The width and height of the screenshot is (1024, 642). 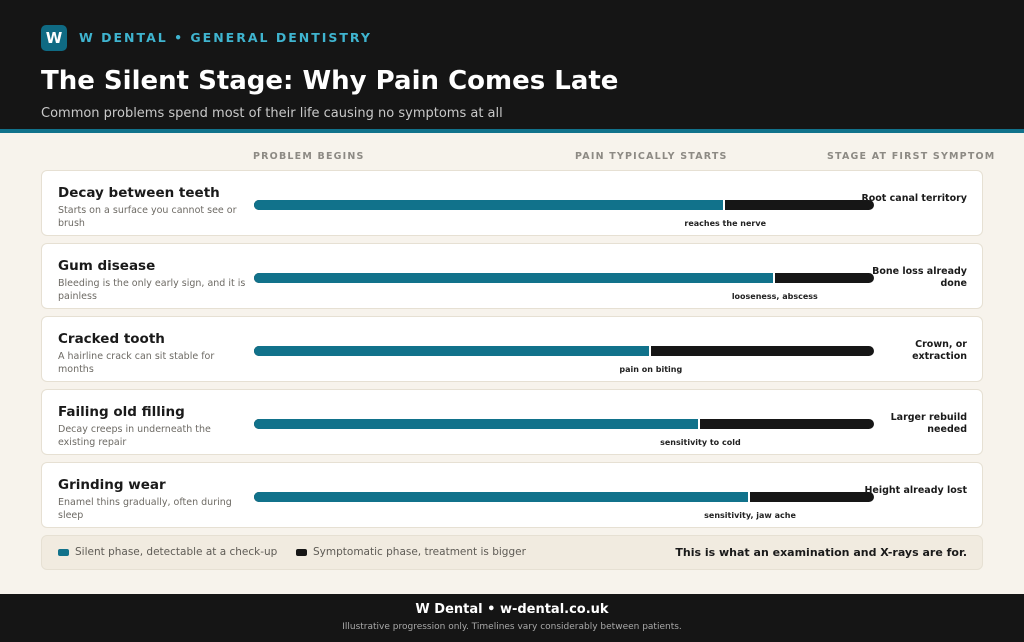 What do you see at coordinates (700, 442) in the screenshot?
I see `pain-onset-label: sensitivity to cold` at bounding box center [700, 442].